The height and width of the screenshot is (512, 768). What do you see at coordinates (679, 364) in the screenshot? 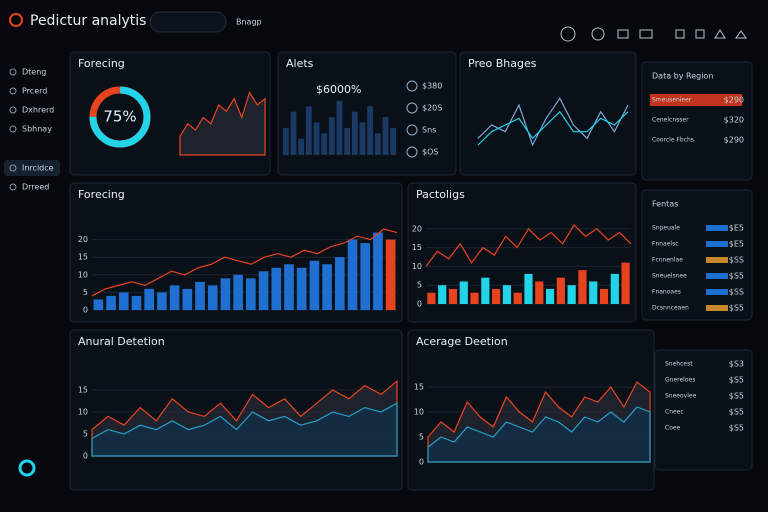
I see `row-name: Snehcest` at bounding box center [679, 364].